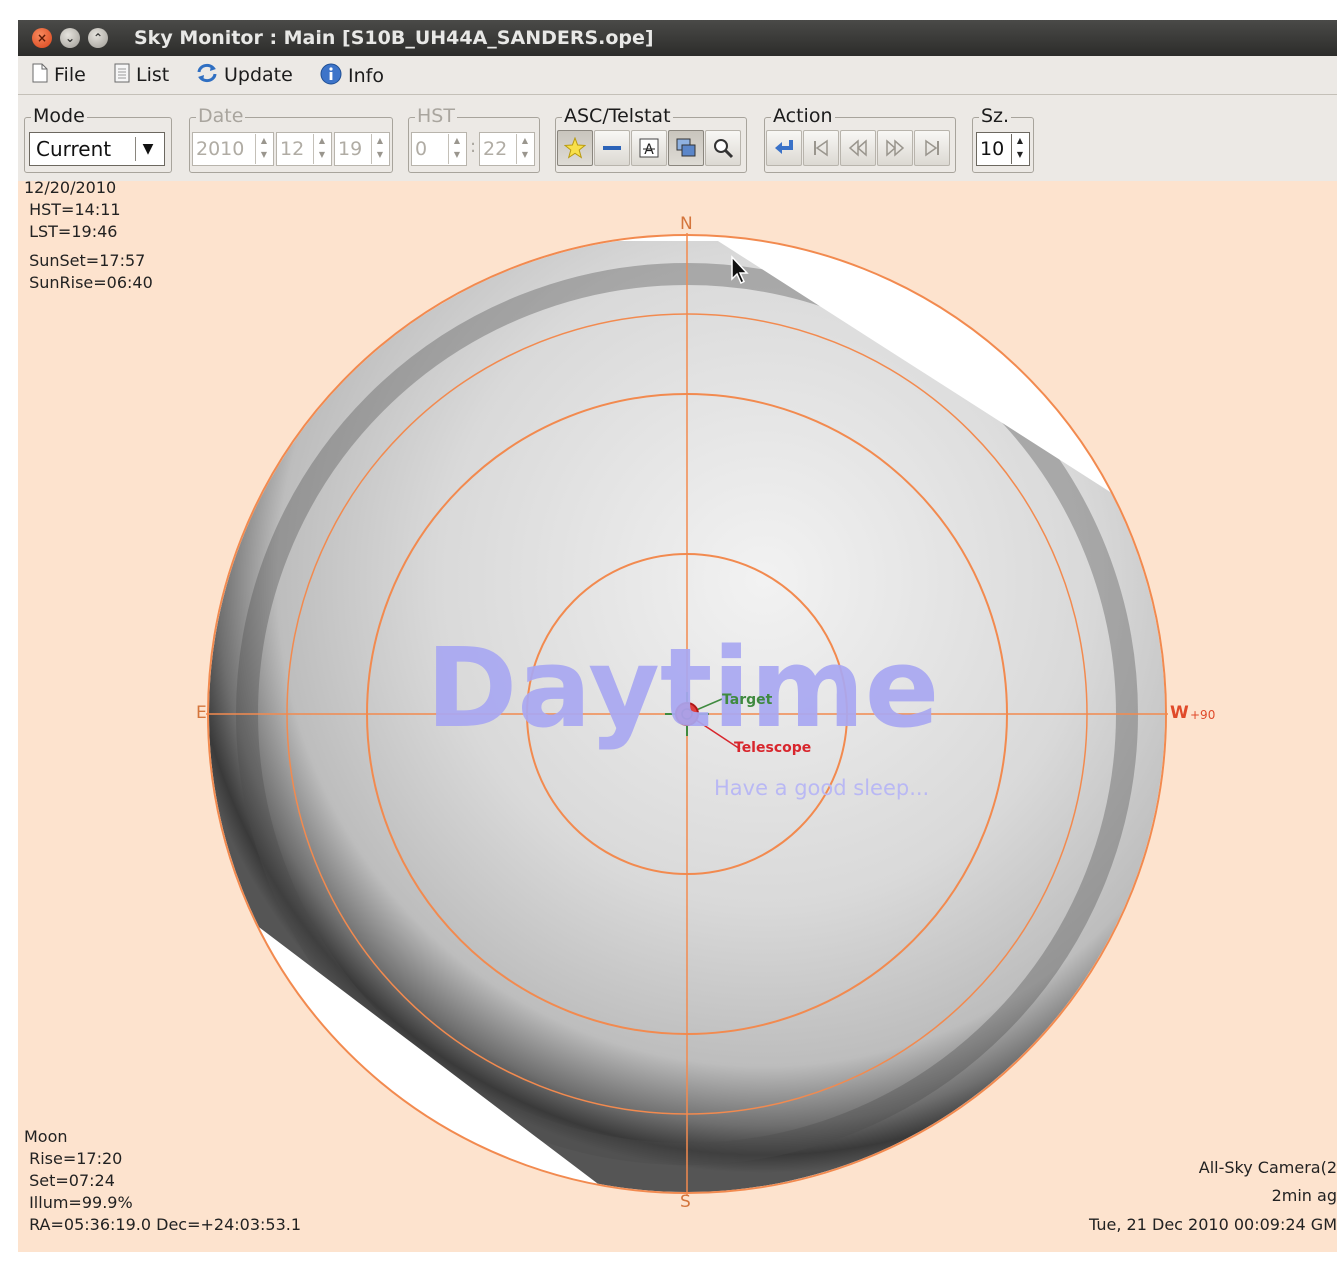  I want to click on mouse-cursor-icon, so click(740, 270).